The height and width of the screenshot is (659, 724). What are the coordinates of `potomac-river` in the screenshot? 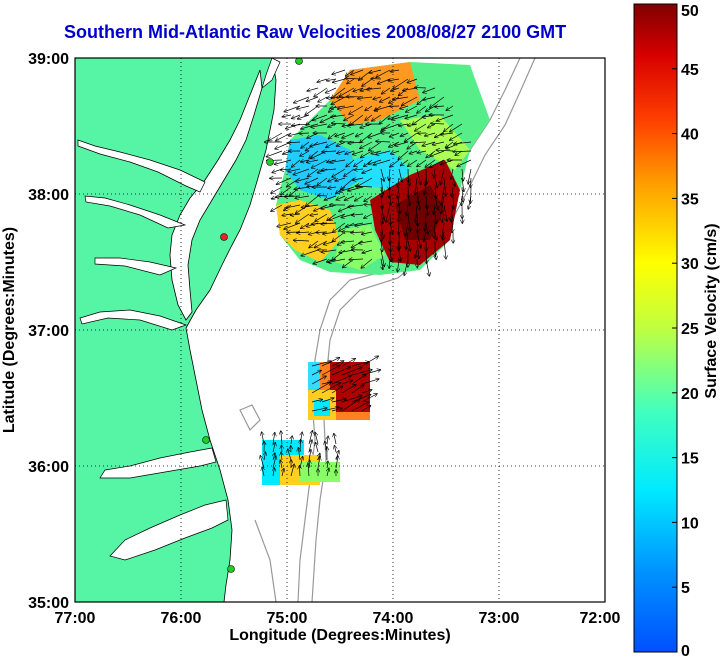 It's located at (141, 166).